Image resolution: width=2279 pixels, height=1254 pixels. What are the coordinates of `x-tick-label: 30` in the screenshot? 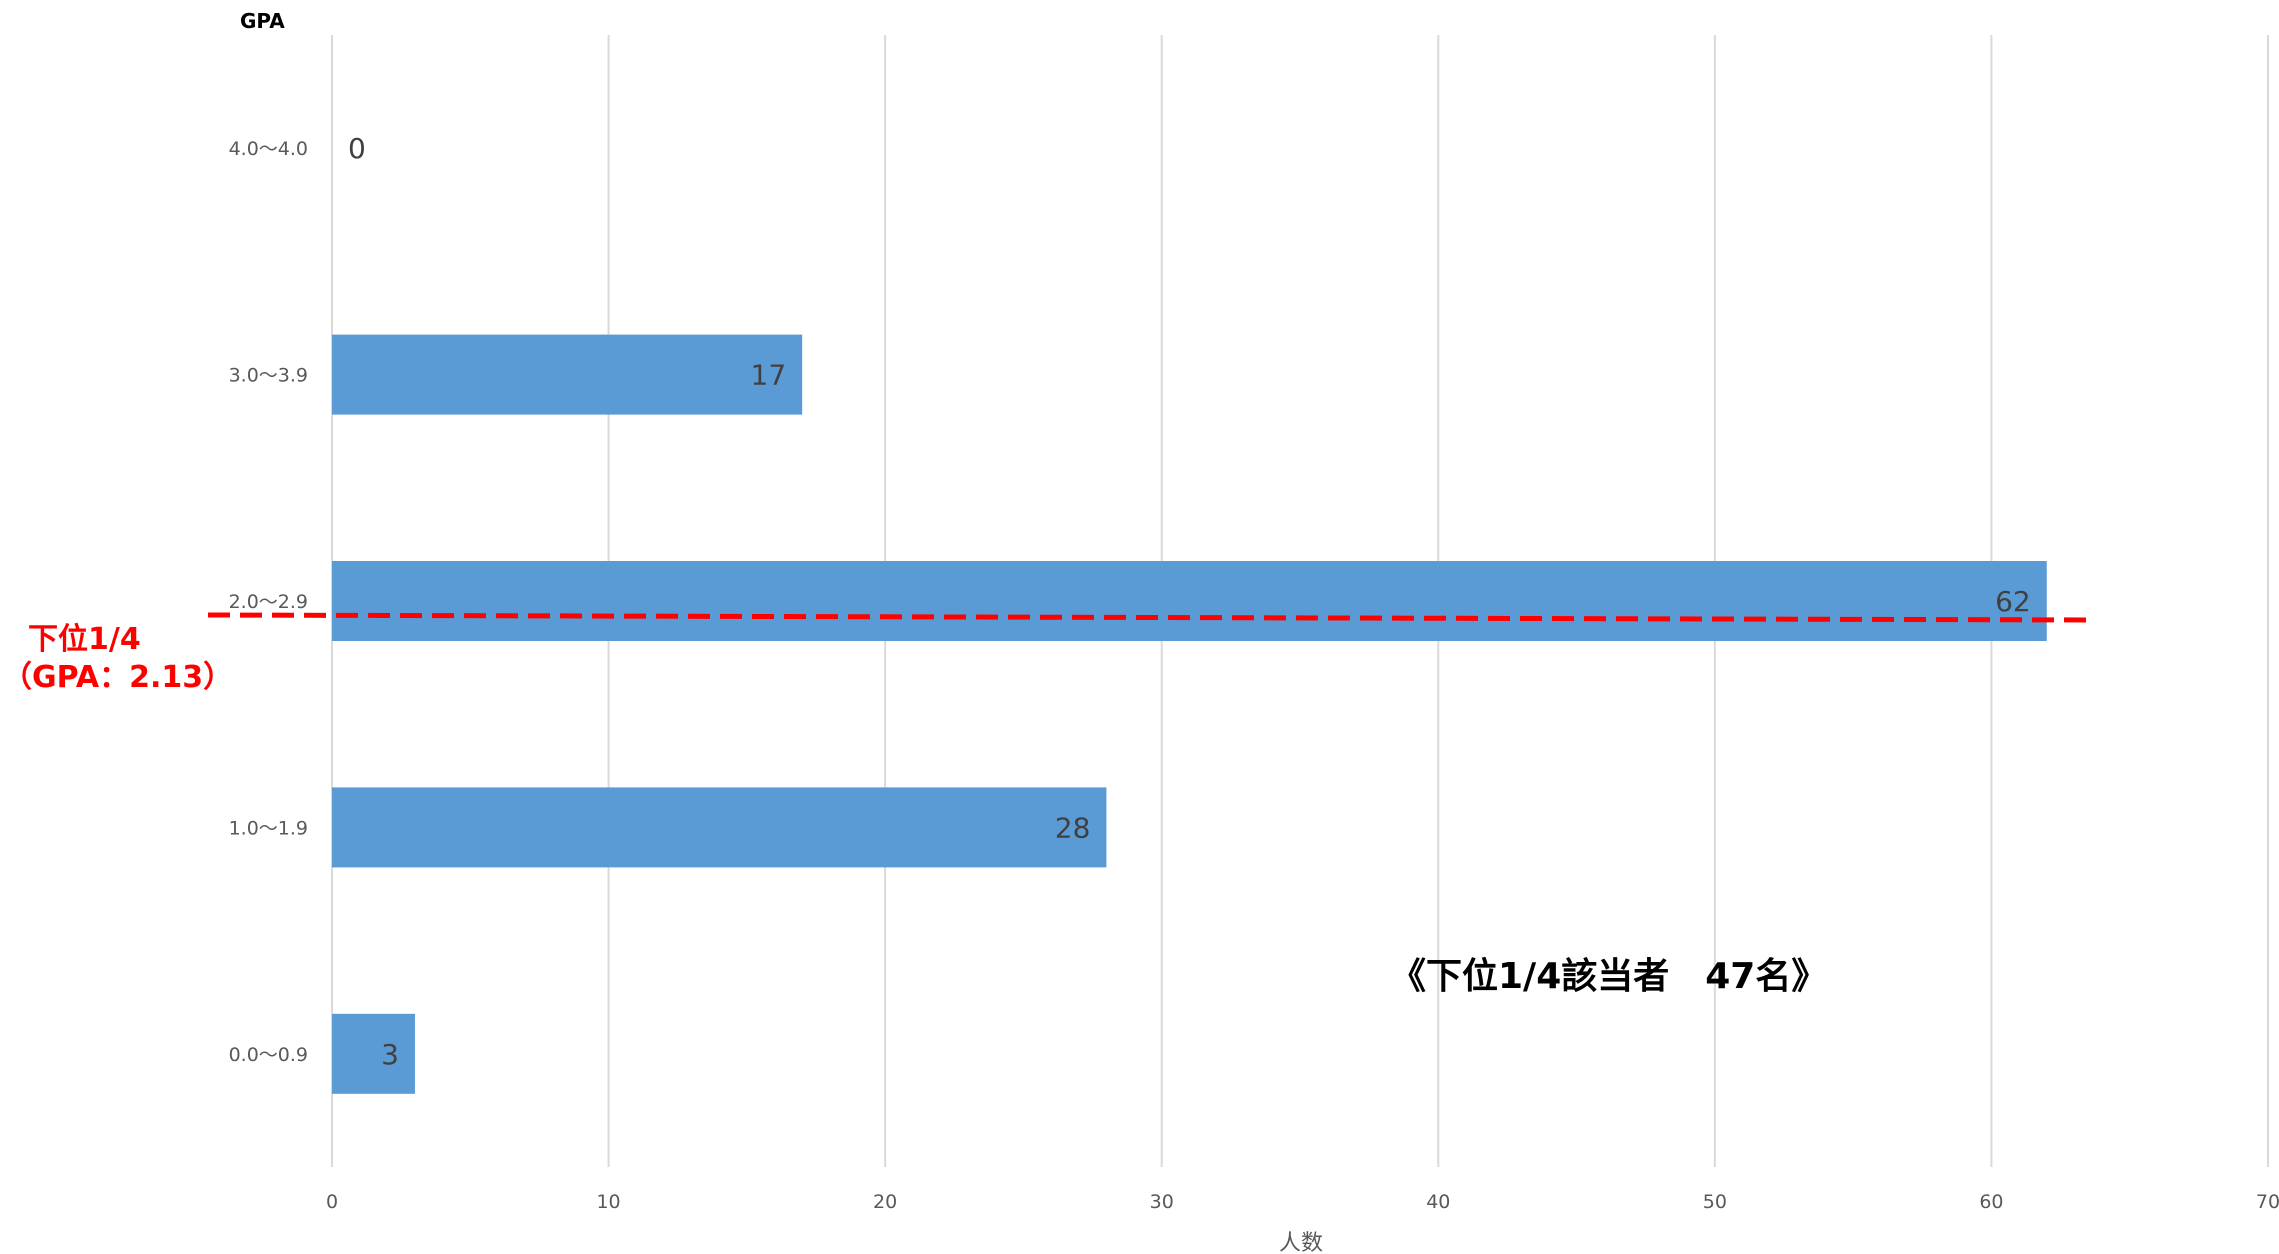 It's located at (1162, 1202).